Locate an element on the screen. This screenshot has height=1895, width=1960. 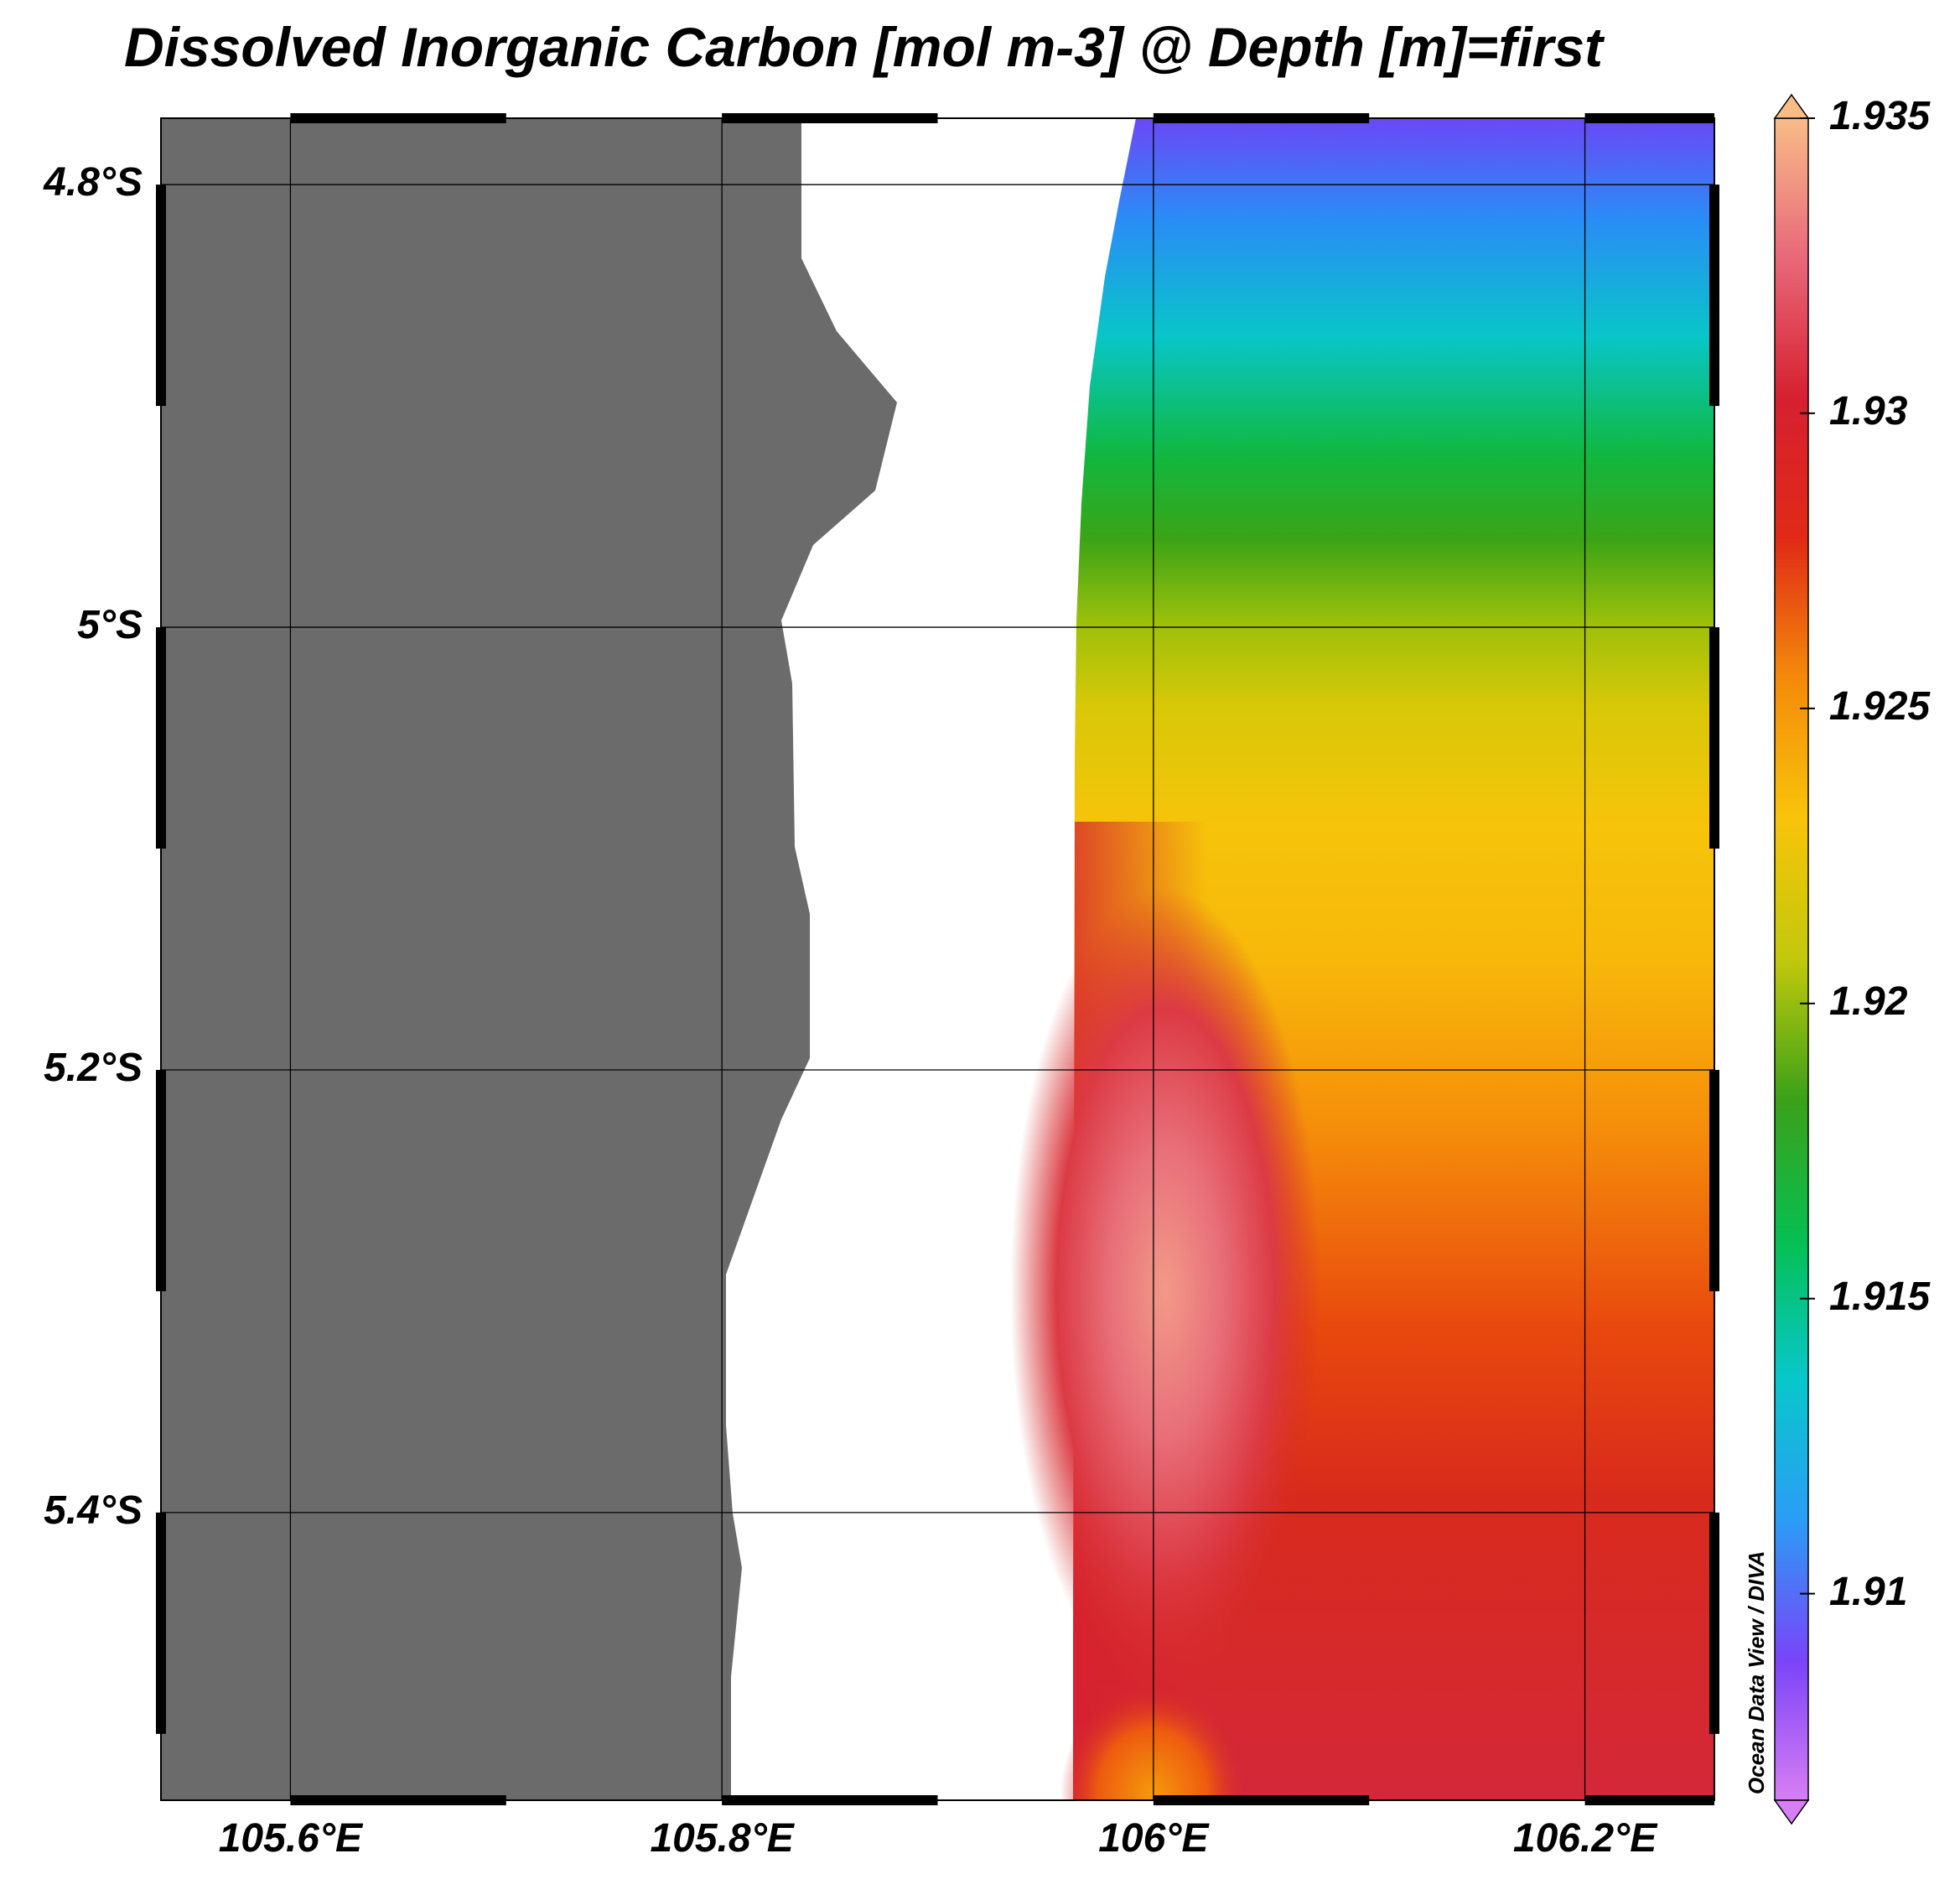
lon-label-1: 105.8°E is located at coordinates (722, 1838).